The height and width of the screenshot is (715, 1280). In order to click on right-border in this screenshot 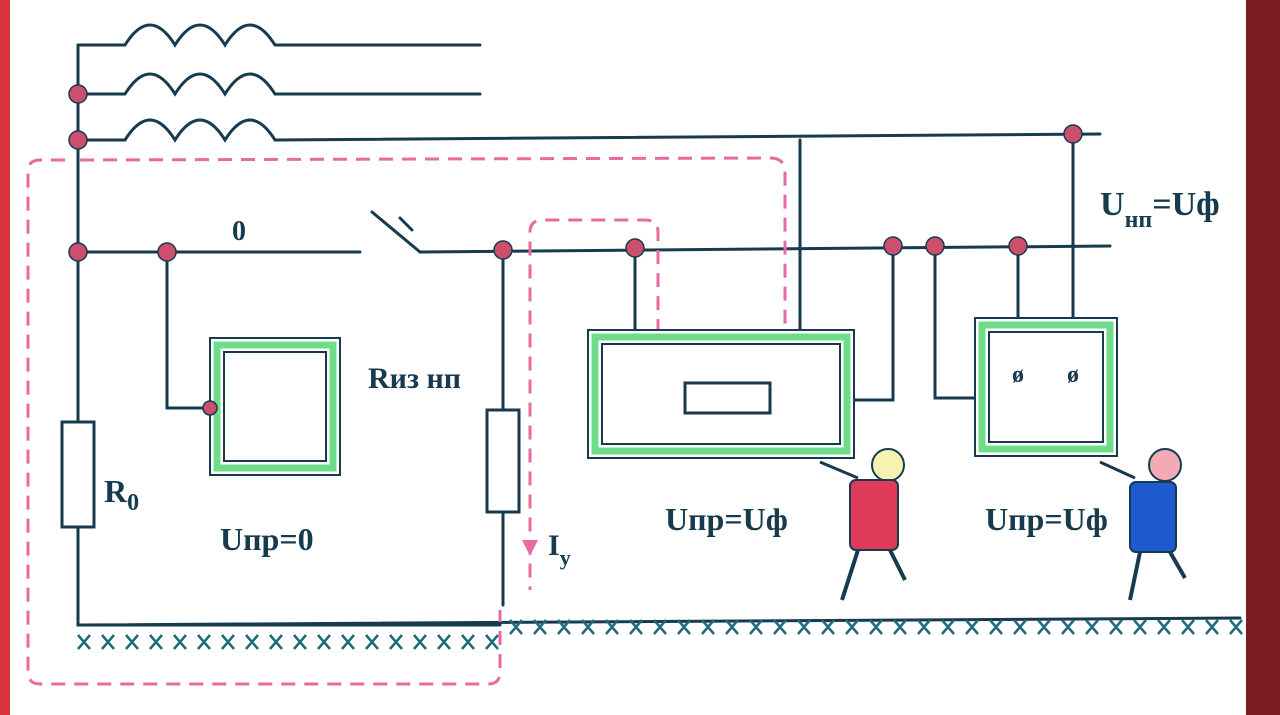, I will do `click(1263, 357)`.